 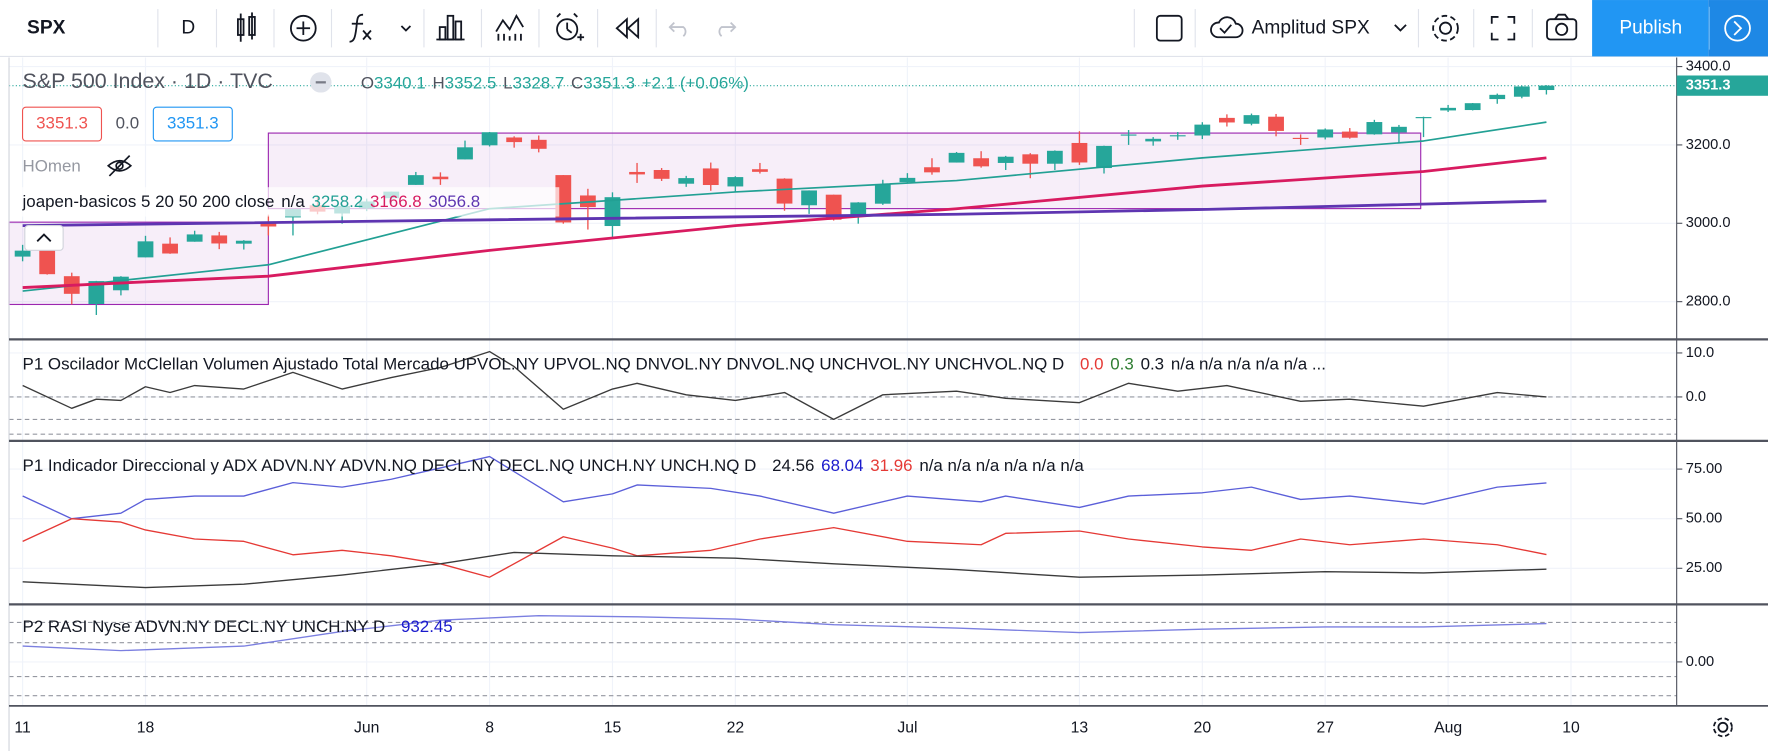 What do you see at coordinates (1503, 28) in the screenshot?
I see `fullscreen-icon` at bounding box center [1503, 28].